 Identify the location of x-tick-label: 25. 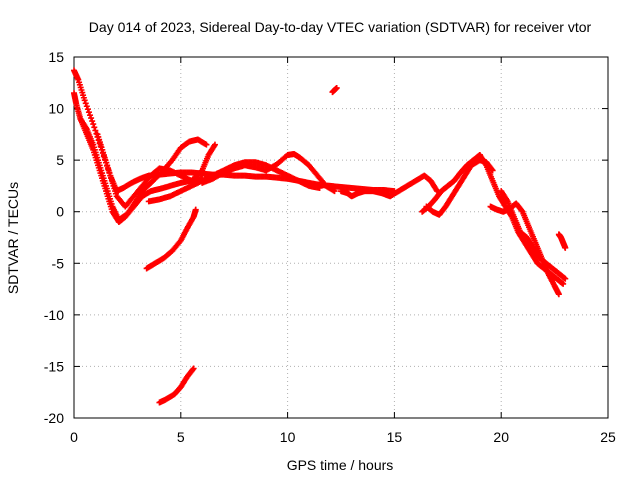
(608, 437).